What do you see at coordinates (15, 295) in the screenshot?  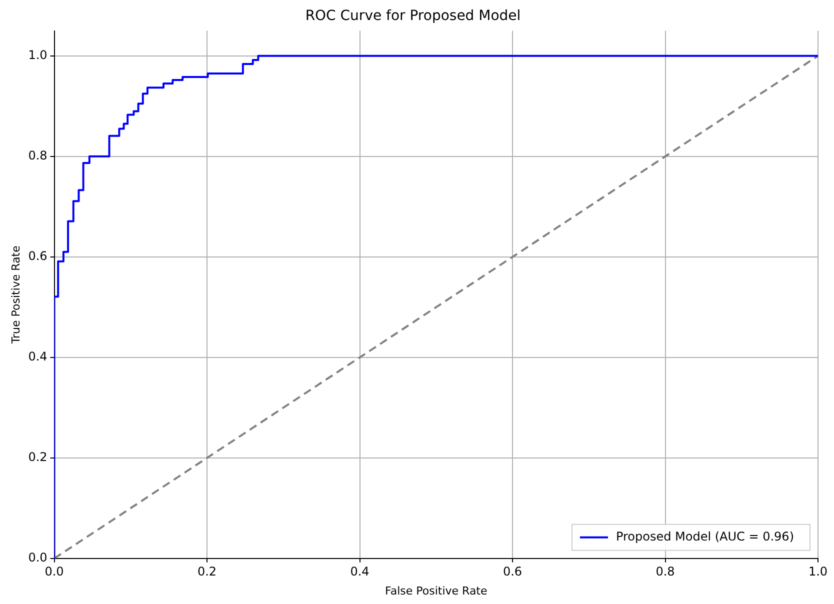 I see `y-axis-title: True Positive Rate` at bounding box center [15, 295].